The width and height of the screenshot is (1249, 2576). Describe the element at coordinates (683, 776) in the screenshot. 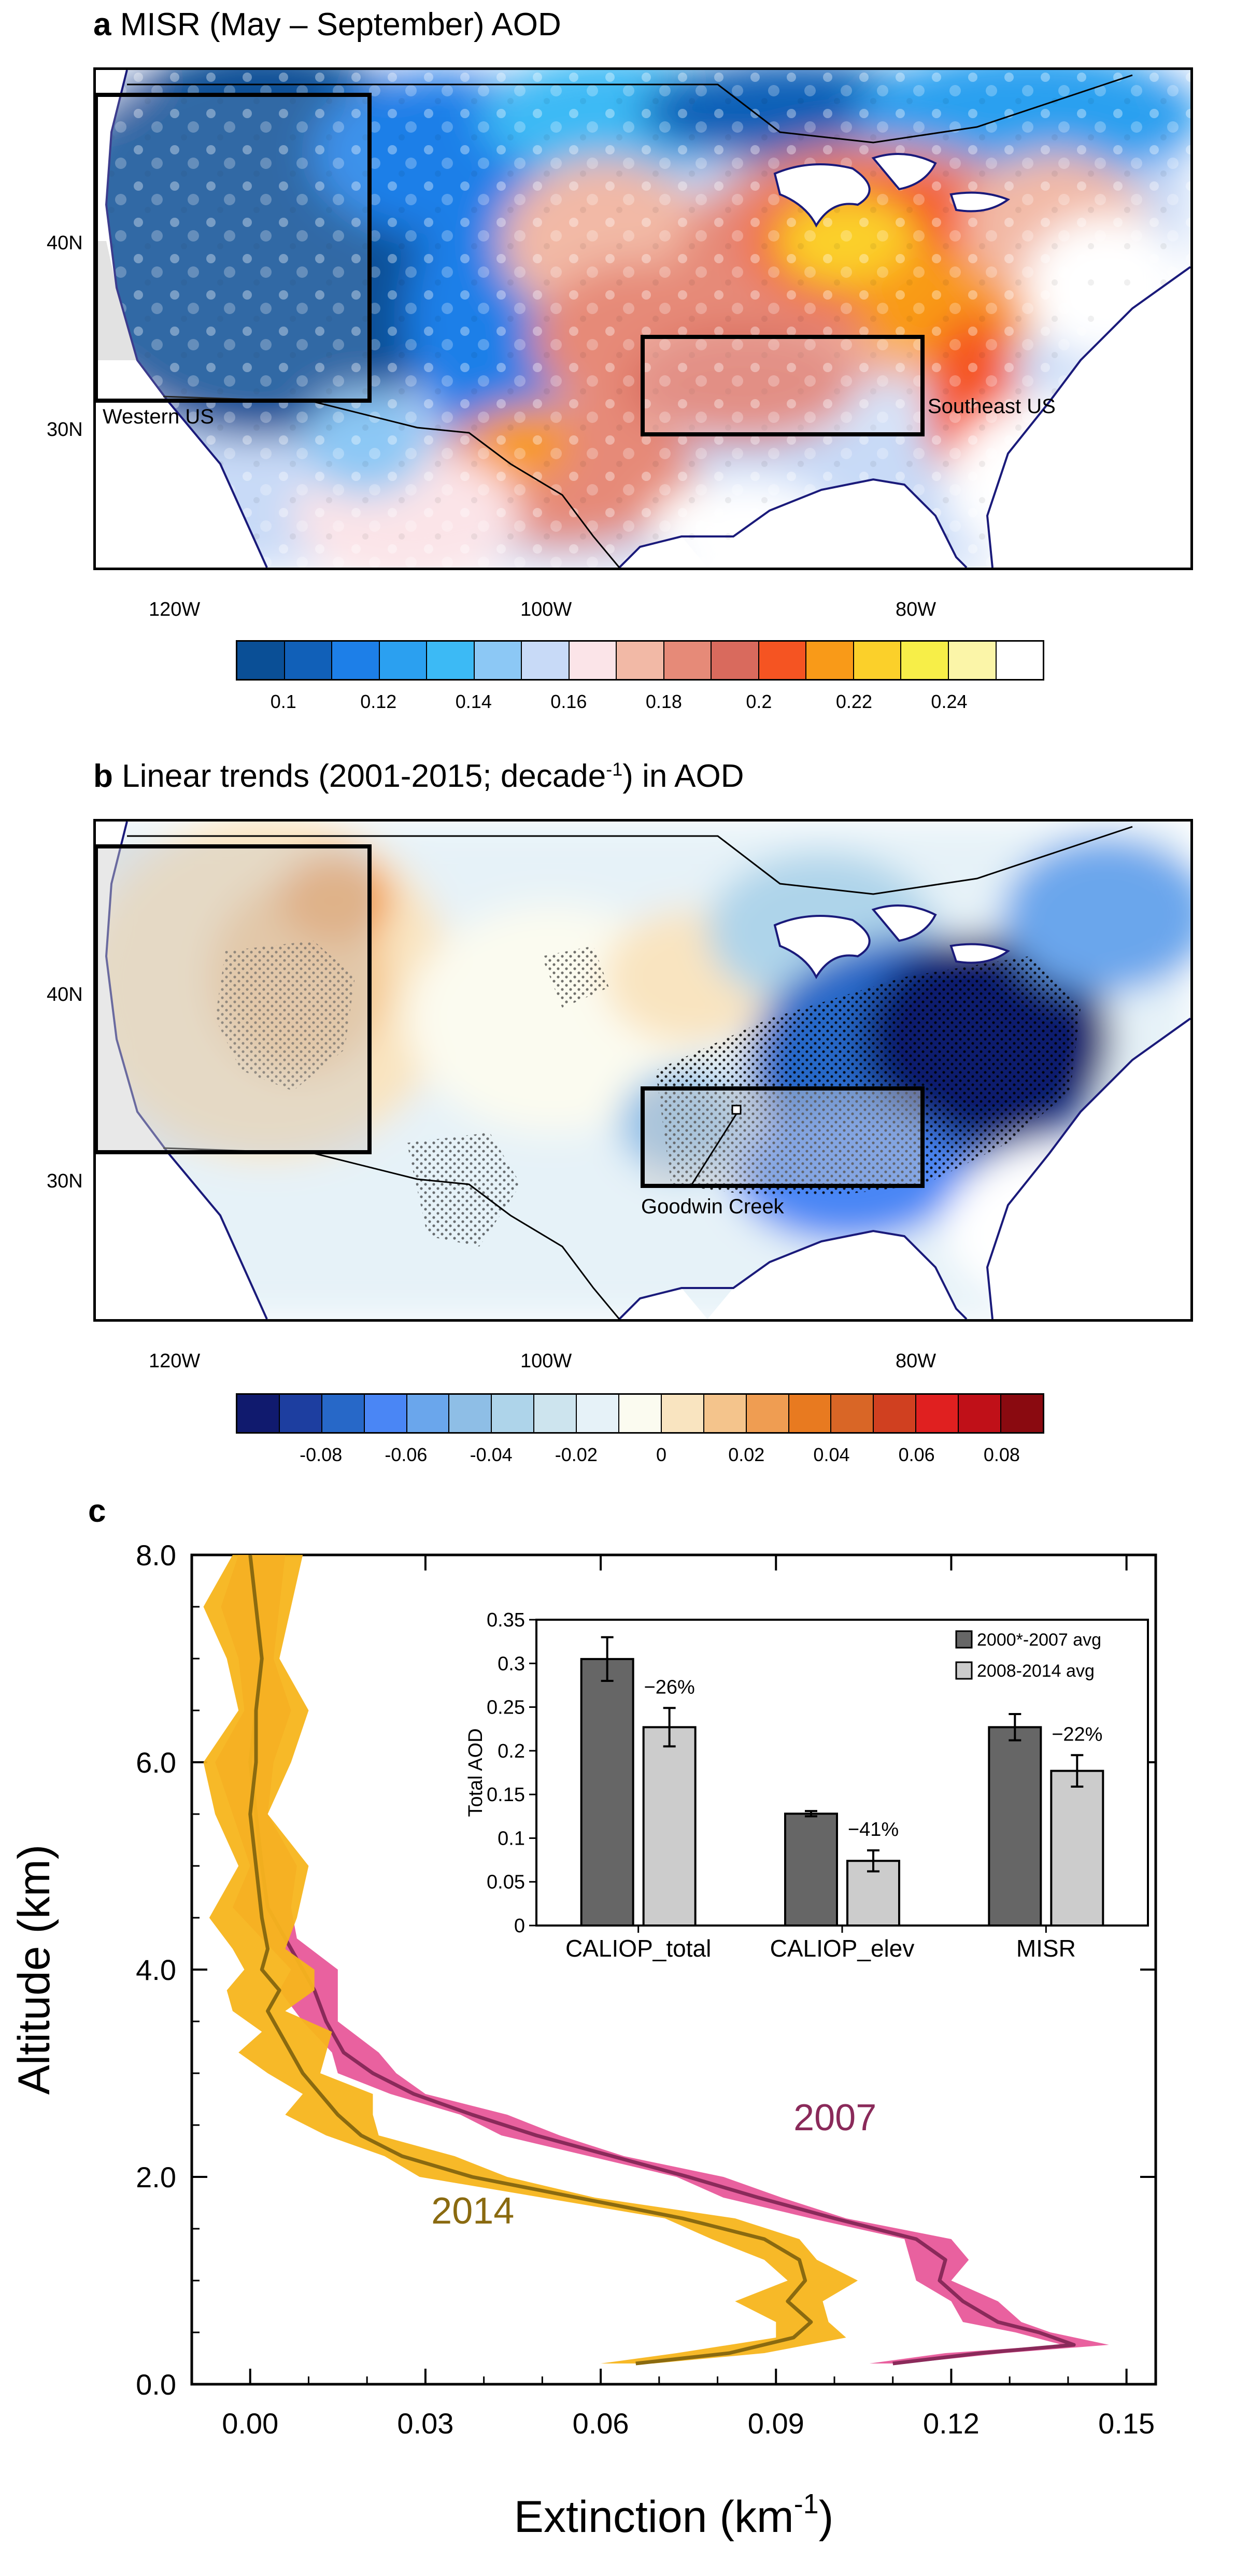

I see `panel-b-title-end: ) in AOD` at that location.